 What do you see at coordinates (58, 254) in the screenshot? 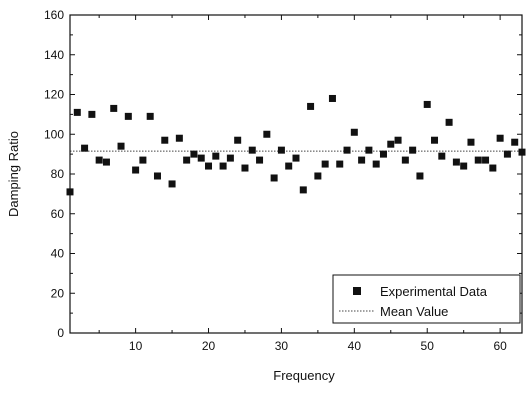
I see `y-tick-label: 40` at bounding box center [58, 254].